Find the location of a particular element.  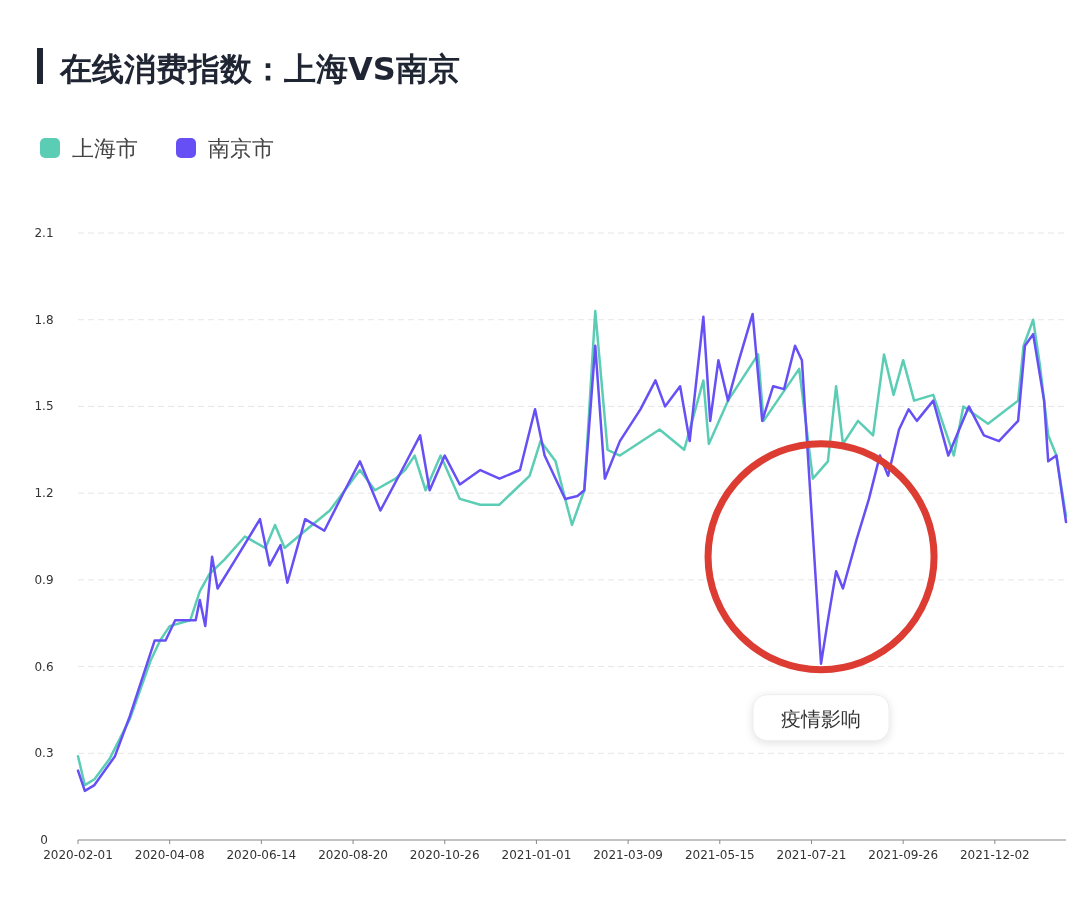

x-tick-label: 2020-10-26 is located at coordinates (444, 855).